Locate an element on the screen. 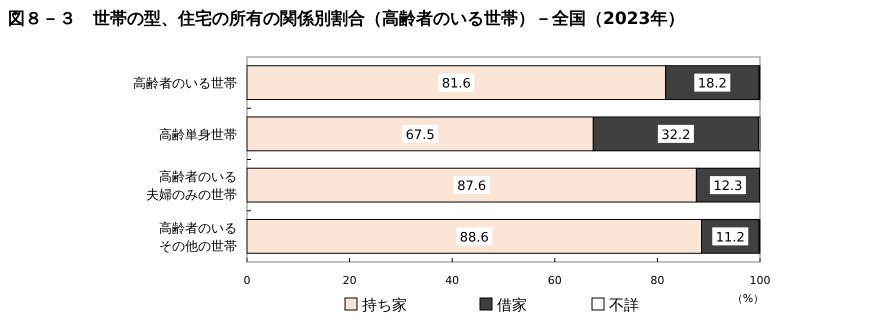 The height and width of the screenshot is (330, 886). x-tick-label: 40 is located at coordinates (452, 280).